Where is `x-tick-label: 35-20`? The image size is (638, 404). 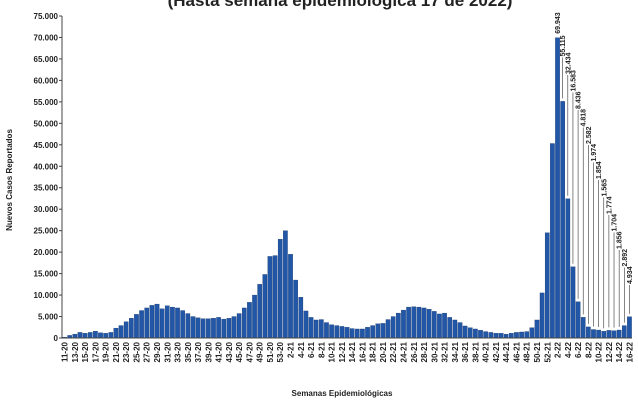
x-tick-label: 35-20 is located at coordinates (188, 351).